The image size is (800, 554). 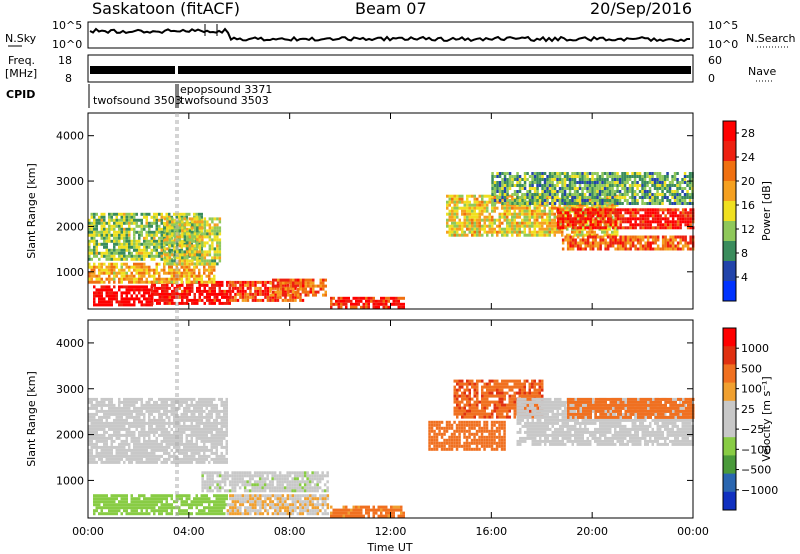 I want to click on noise-line, so click(x=389, y=35).